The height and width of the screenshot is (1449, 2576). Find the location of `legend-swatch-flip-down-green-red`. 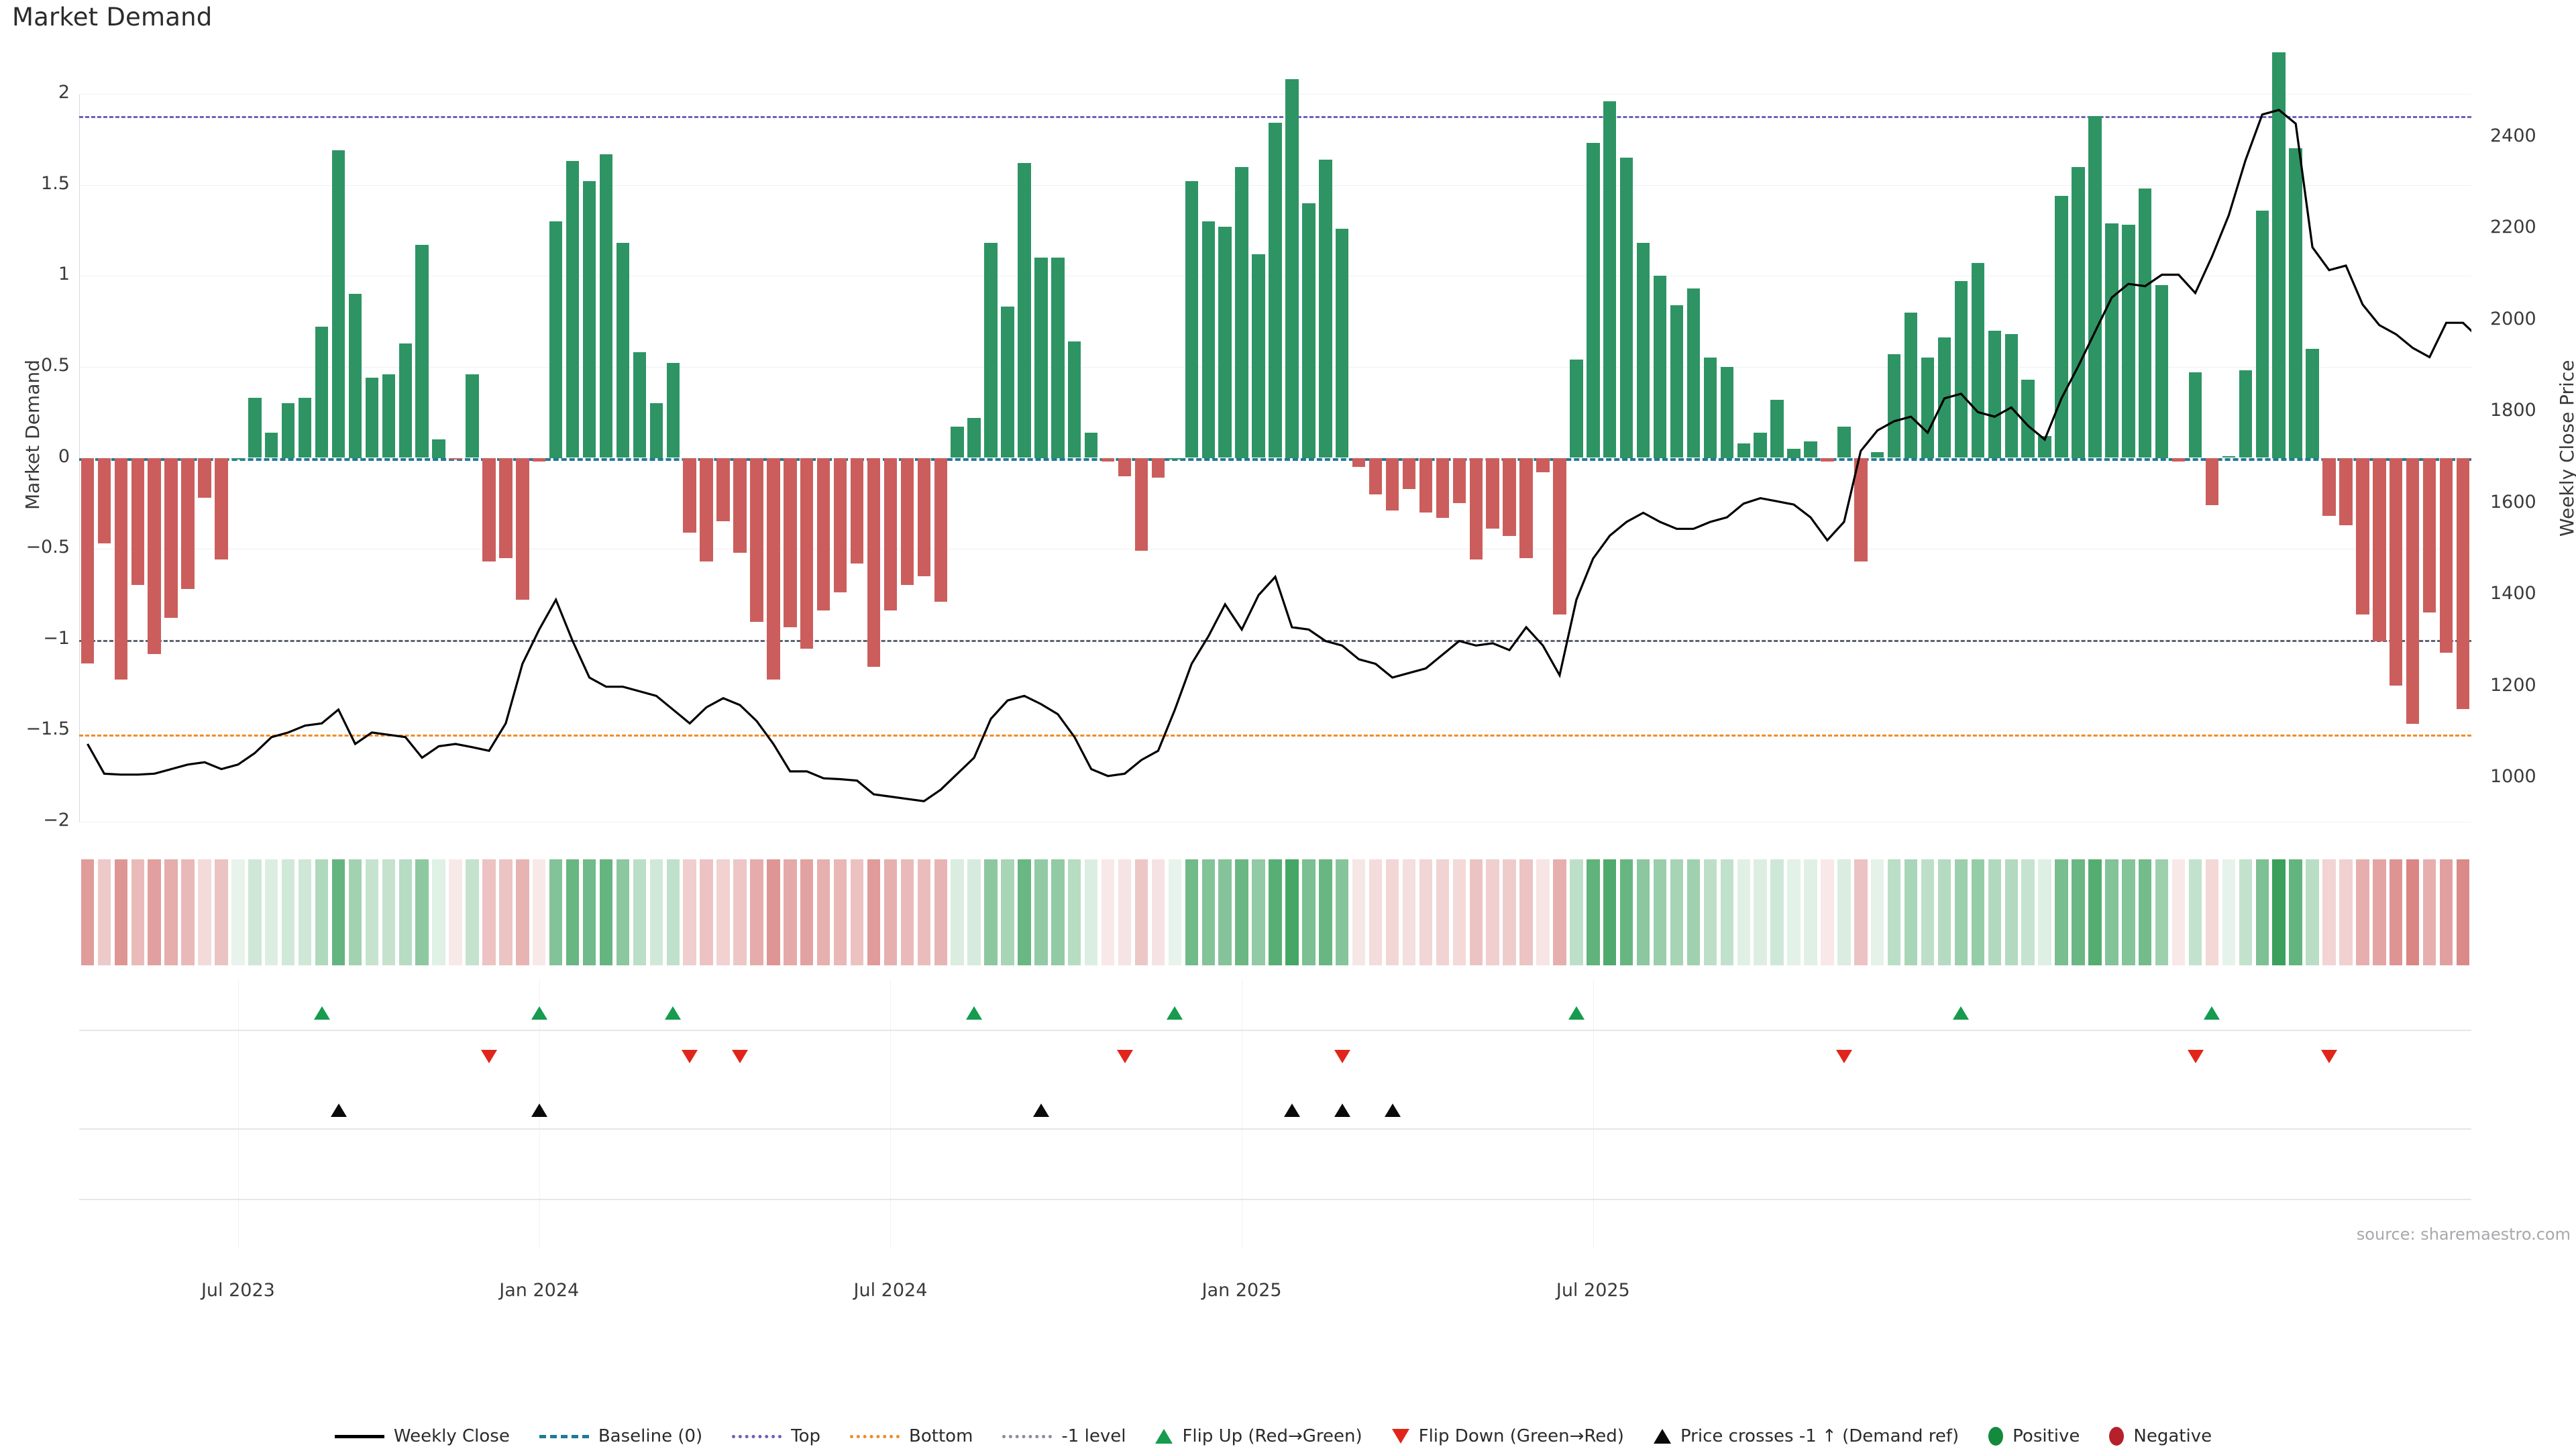

legend-swatch-flip-down-green-red is located at coordinates (1400, 1436).